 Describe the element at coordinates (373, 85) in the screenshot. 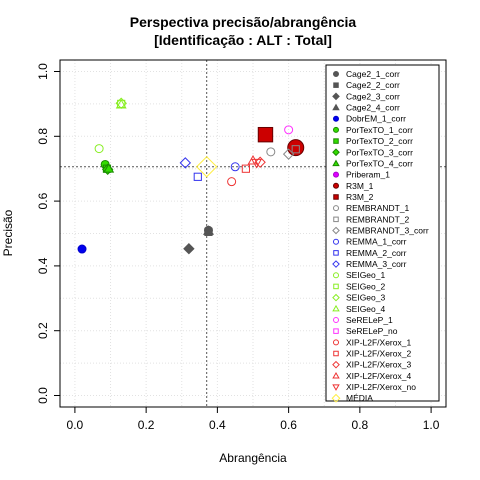

I see `legend-label: Cage2_2_corr` at that location.